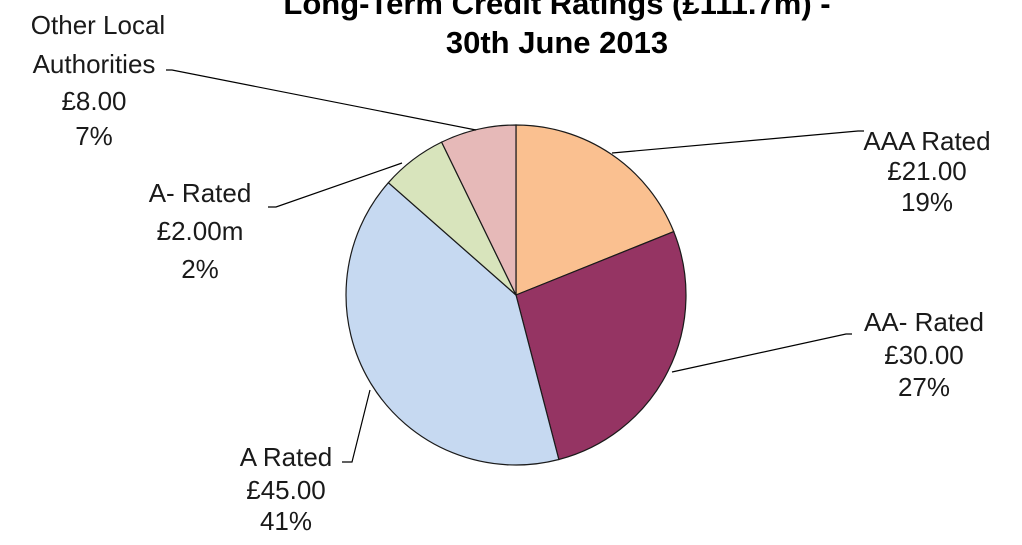 The image size is (1022, 545). I want to click on chart-title-line-1: Long-Term Credit Ratings (£111.7m) -, so click(556, 10).